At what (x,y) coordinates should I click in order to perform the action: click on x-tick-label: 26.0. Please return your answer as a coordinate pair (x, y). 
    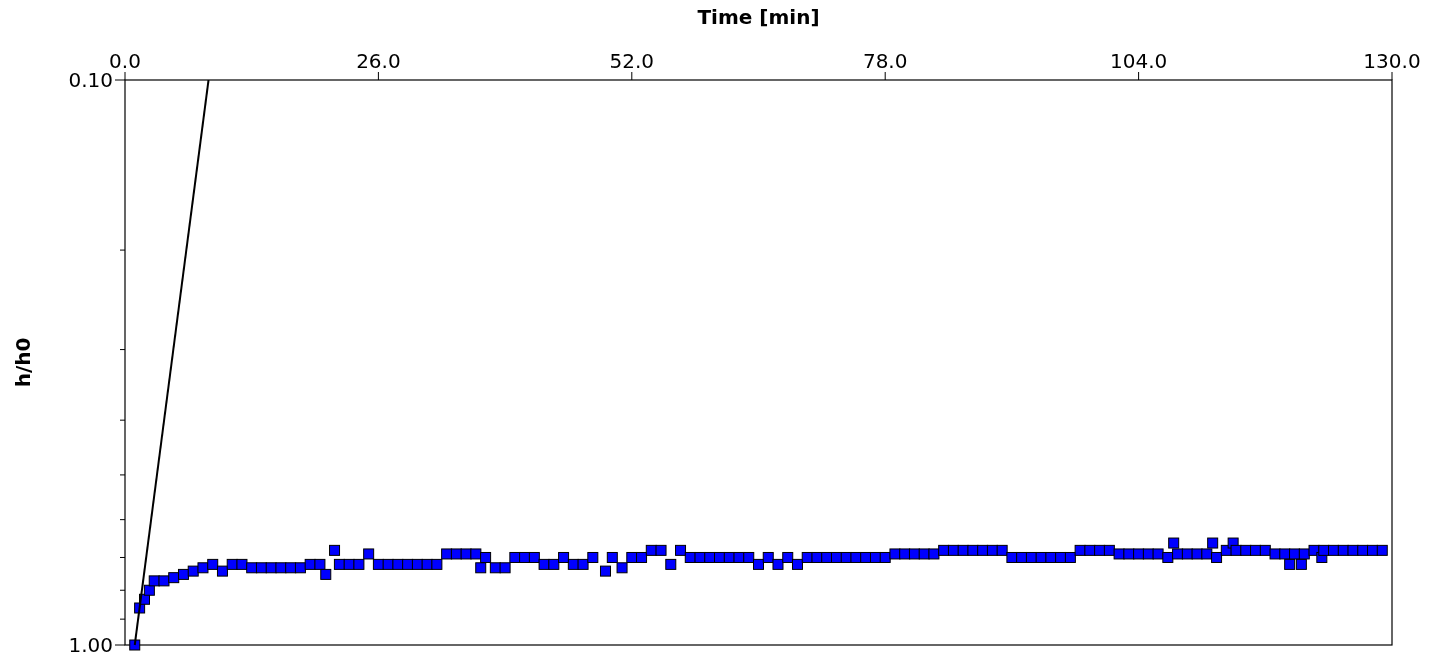
    Looking at the image, I should click on (378, 61).